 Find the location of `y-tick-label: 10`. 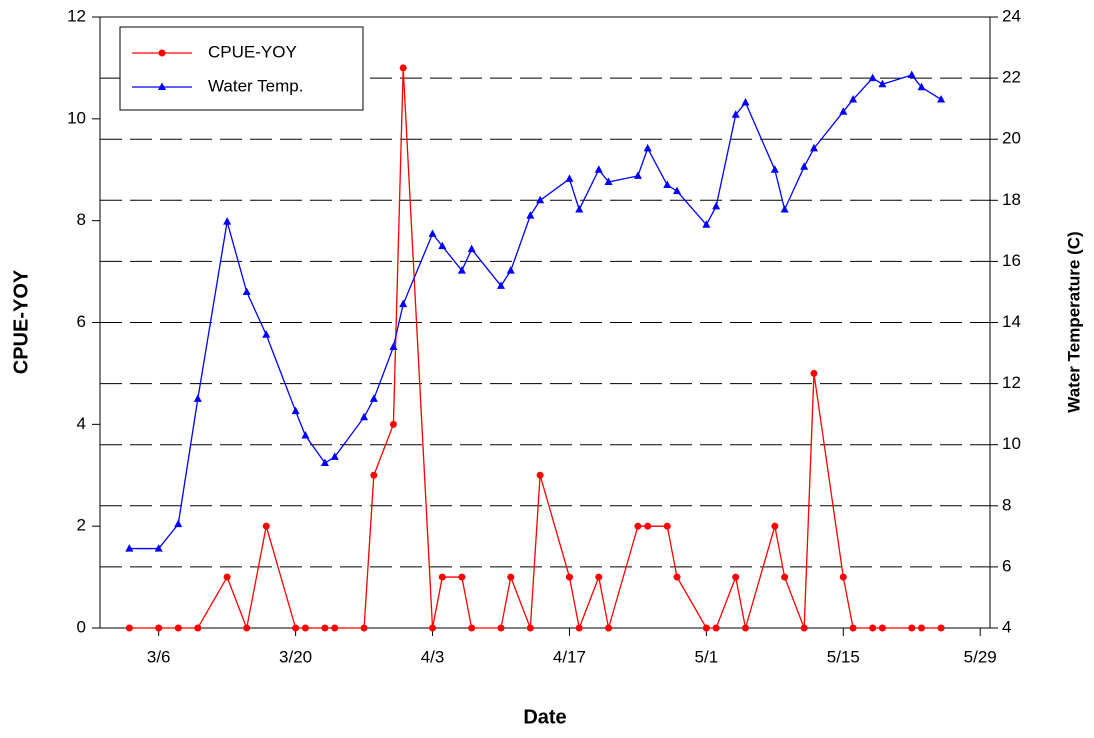

y-tick-label: 10 is located at coordinates (76, 117).